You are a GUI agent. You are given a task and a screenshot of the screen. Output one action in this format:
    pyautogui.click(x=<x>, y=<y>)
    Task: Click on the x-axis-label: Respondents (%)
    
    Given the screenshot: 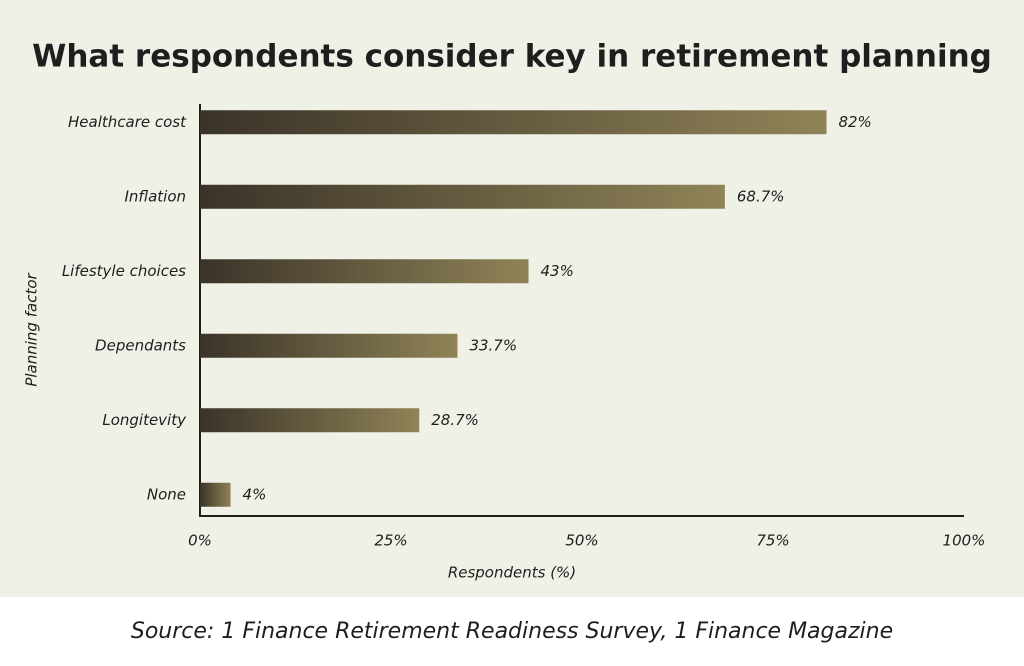 What is the action you would take?
    pyautogui.click(x=512, y=573)
    